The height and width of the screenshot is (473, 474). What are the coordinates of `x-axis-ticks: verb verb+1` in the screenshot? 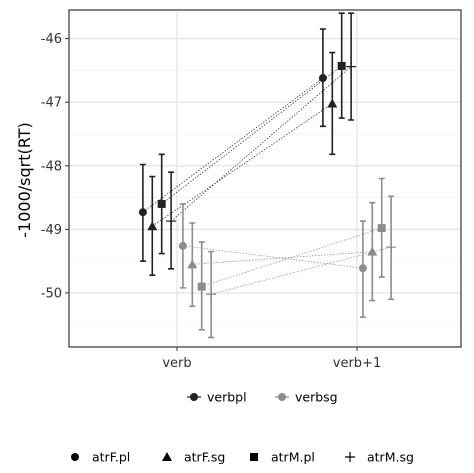 It's located at (271, 359).